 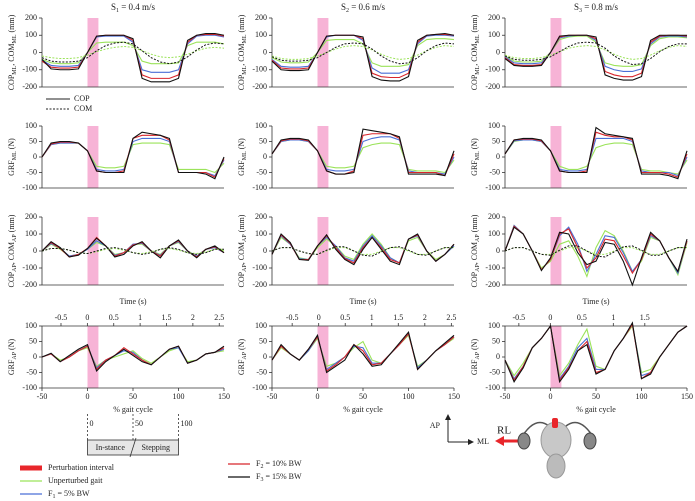 I want to click on robot-wheel, so click(x=590, y=441).